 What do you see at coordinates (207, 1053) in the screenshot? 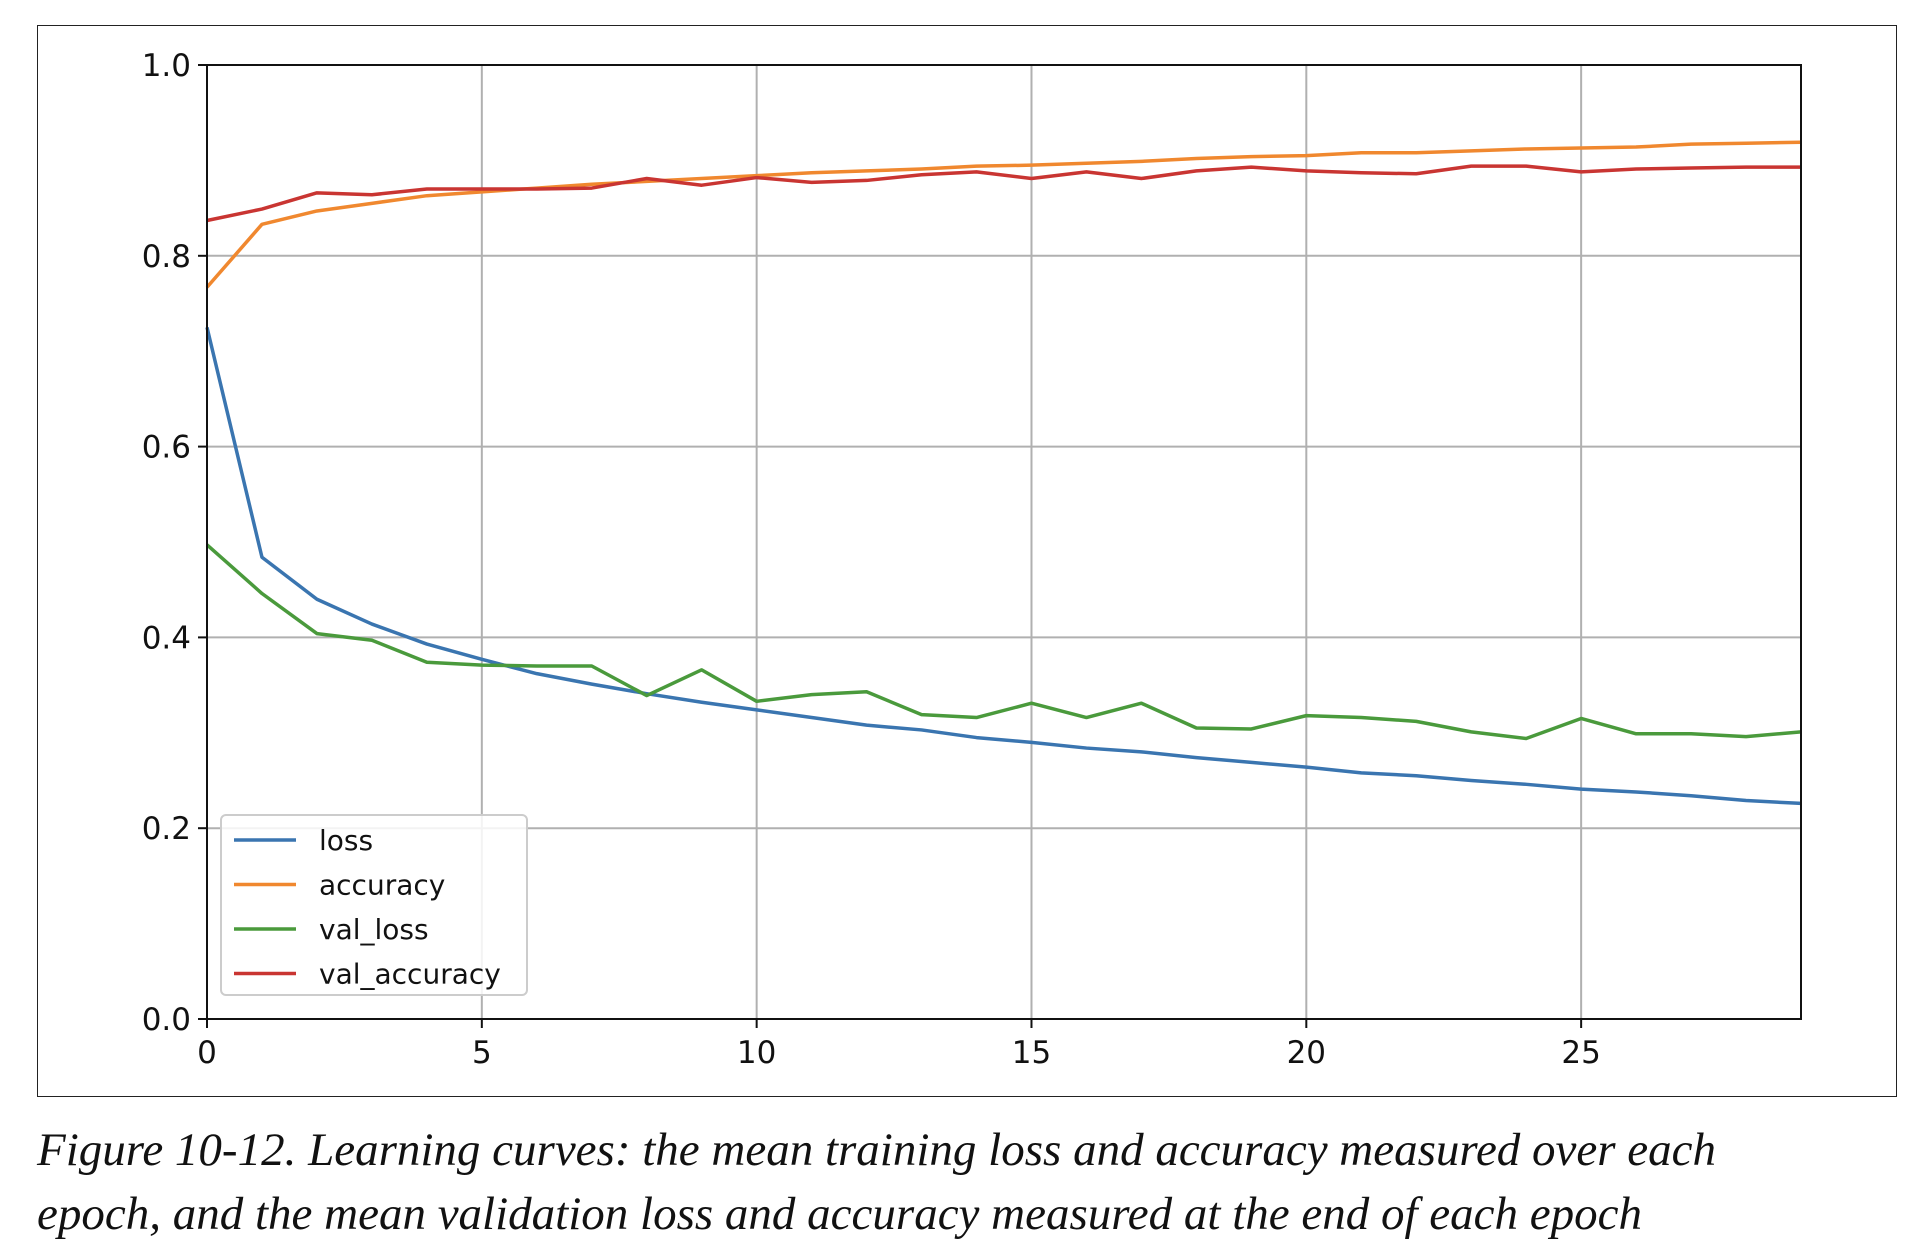
I see `x-tick-label: 0` at bounding box center [207, 1053].